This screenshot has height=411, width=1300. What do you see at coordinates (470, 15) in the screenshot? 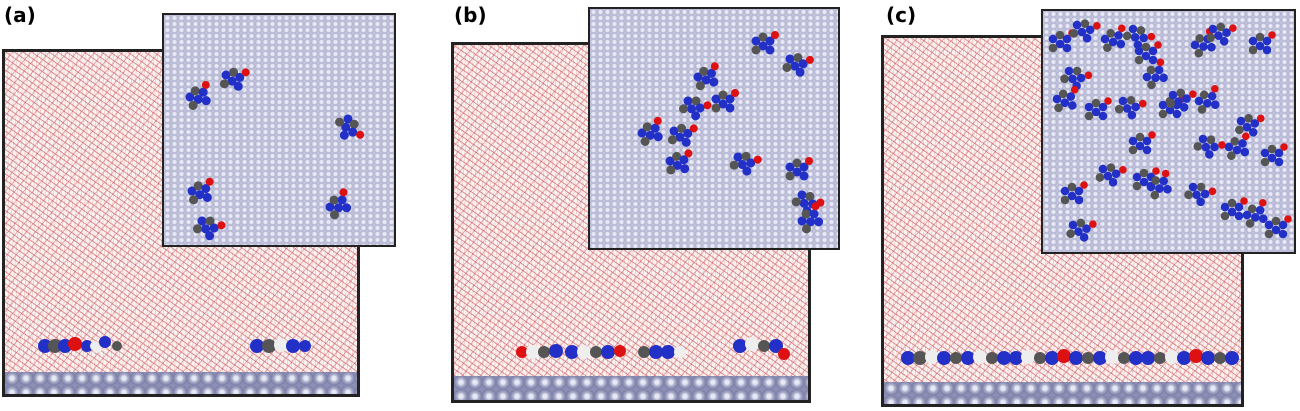
I see `panel-label-b: (b)` at bounding box center [470, 15].